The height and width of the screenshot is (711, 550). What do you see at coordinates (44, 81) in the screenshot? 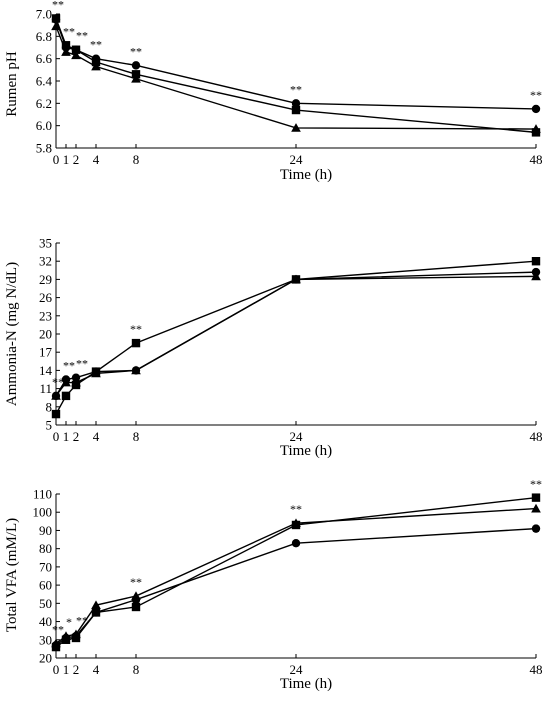
I see `y-tick-label: 6.4` at bounding box center [44, 81].